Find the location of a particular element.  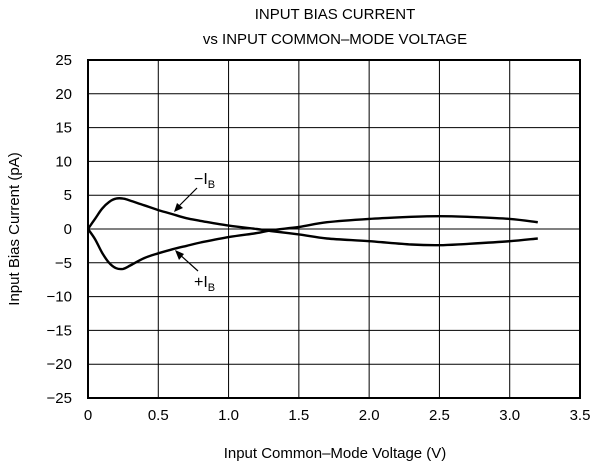

y-tick-label: 10 is located at coordinates (63, 161).